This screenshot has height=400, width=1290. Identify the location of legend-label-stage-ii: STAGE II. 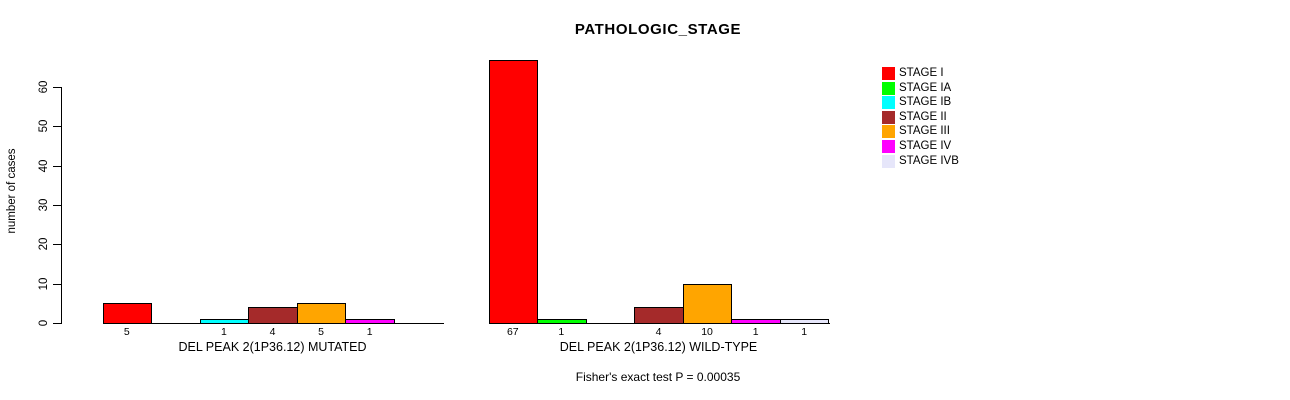
(923, 116).